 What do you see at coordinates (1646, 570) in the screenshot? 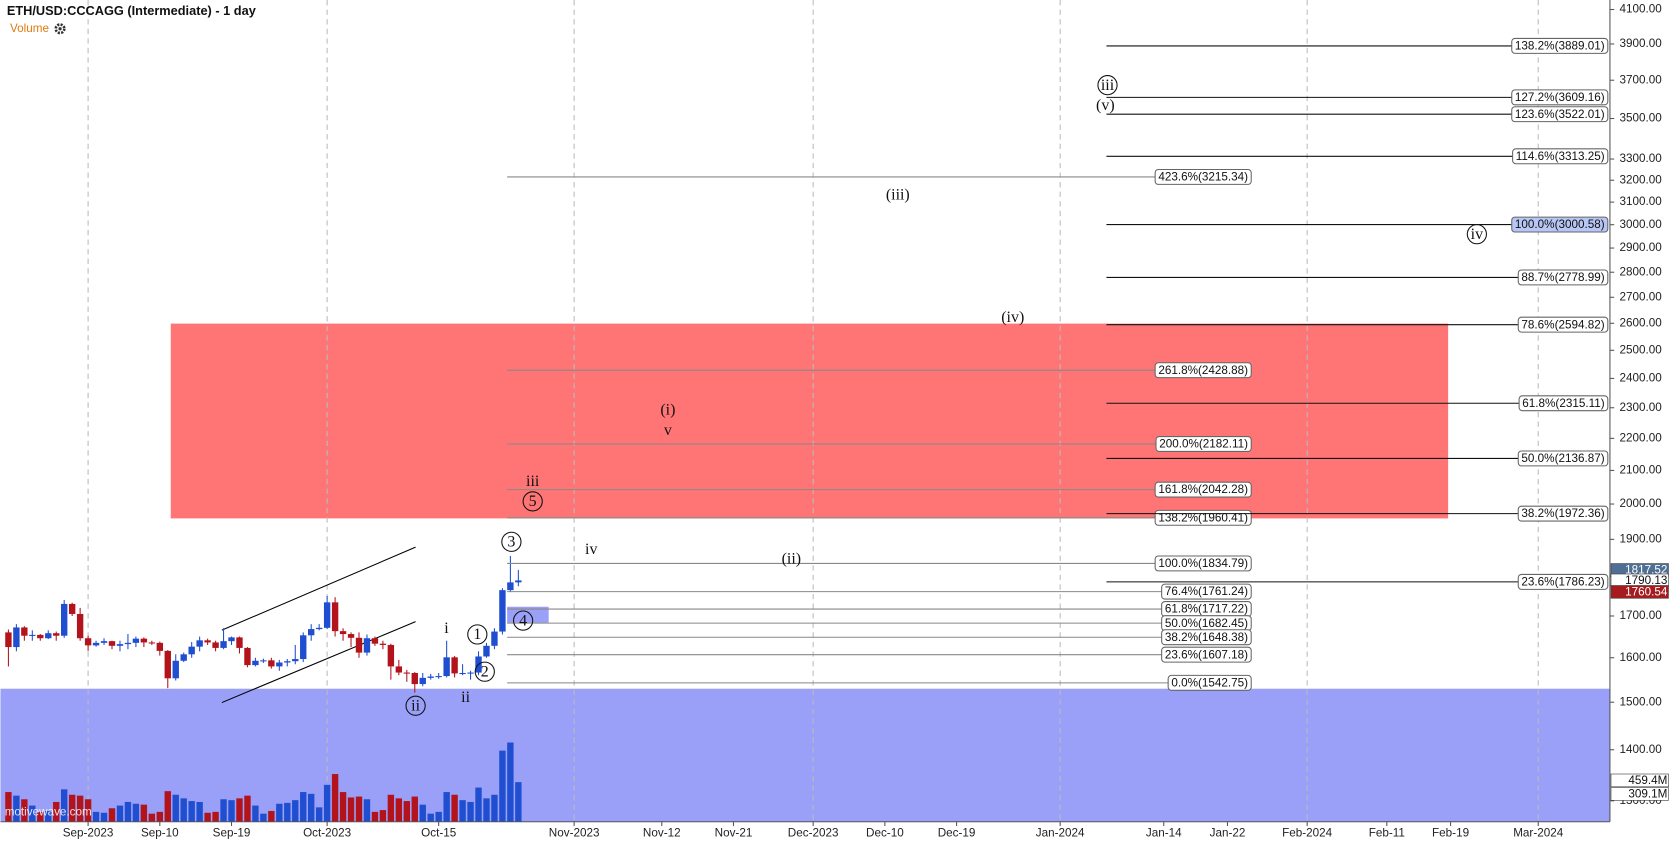
I see `price-tag: 1817.52` at bounding box center [1646, 570].